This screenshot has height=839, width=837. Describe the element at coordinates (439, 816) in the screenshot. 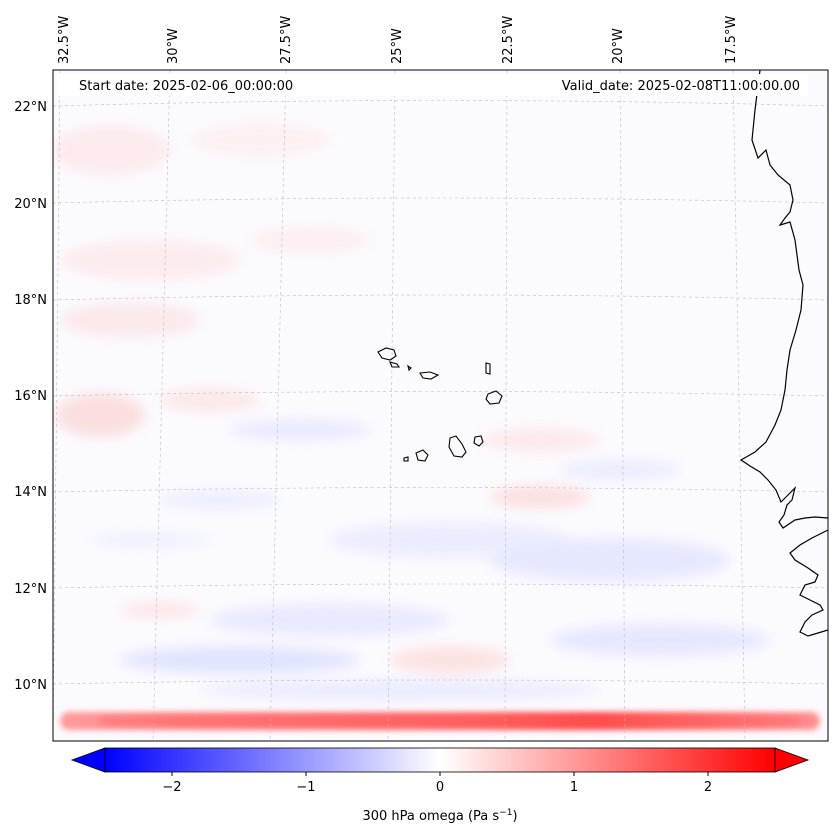

I see `colorbar-label: 300 hPa omega (Pa s−1)` at that location.